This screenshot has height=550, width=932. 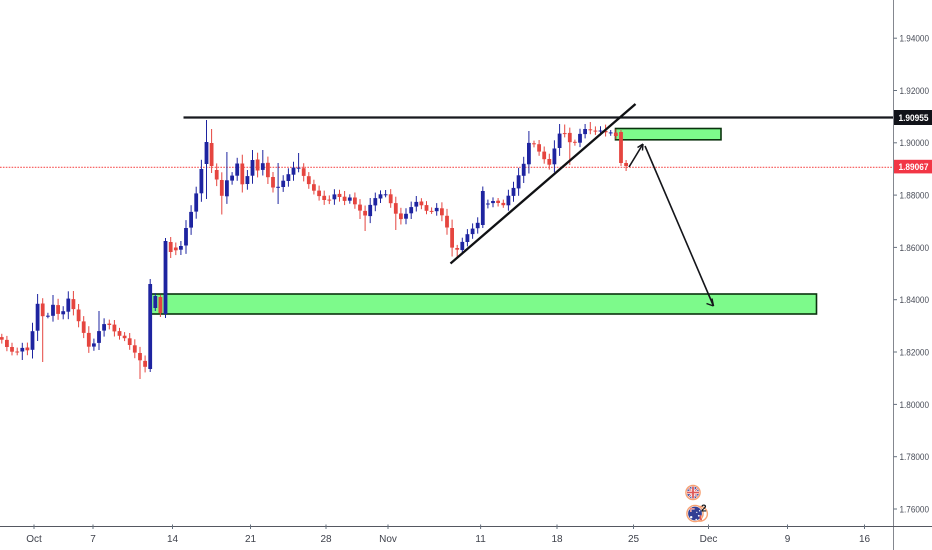 I want to click on svg-text: Nov, so click(x=388, y=539).